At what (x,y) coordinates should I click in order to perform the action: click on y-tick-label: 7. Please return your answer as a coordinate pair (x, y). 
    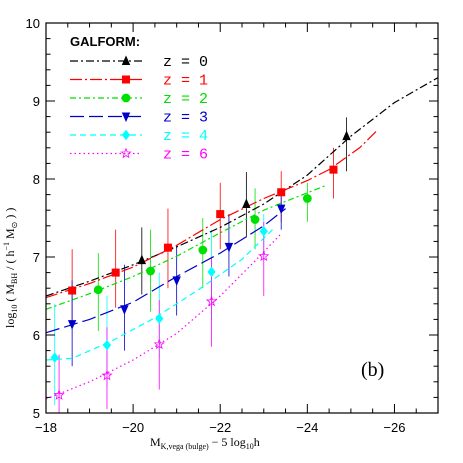
    Looking at the image, I should click on (36, 257).